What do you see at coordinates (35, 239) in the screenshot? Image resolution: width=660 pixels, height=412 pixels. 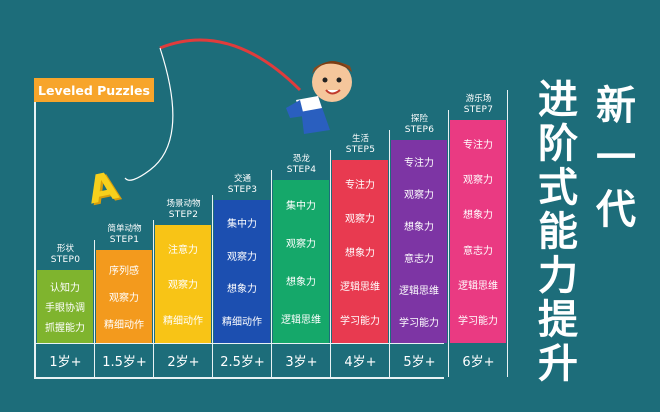 I see `frame-line` at bounding box center [35, 239].